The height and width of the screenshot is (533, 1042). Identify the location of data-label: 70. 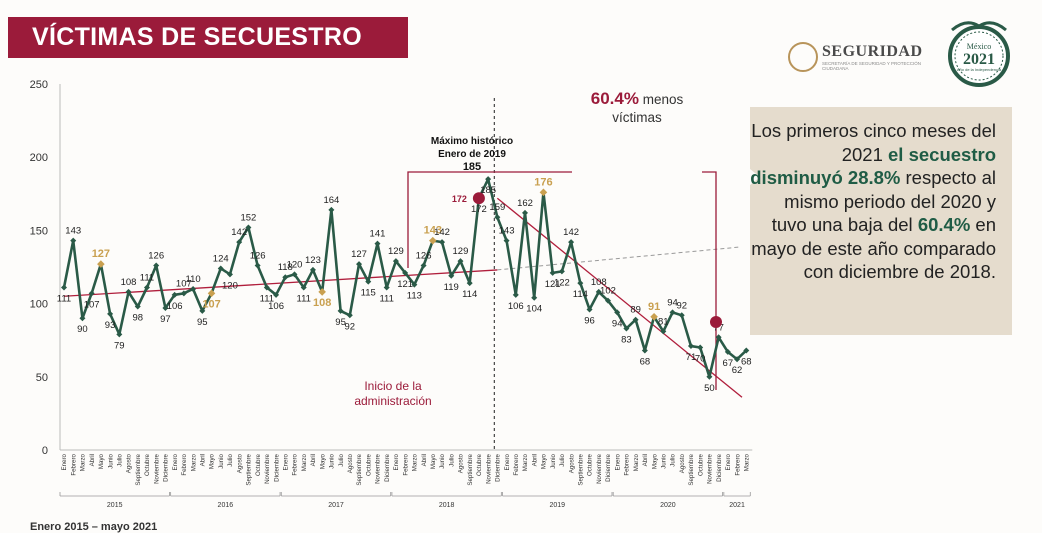
(700, 359).